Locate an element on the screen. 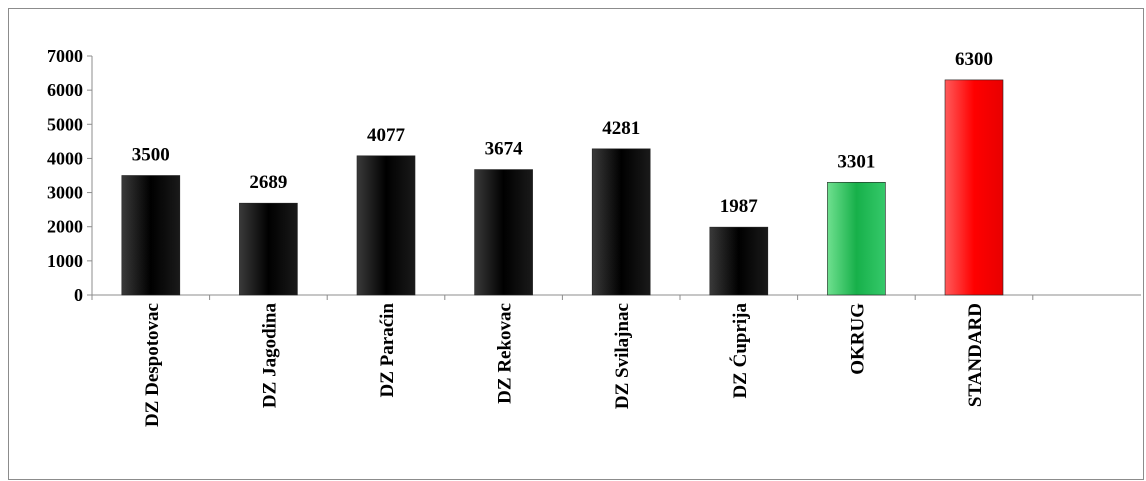  y-tick-label: 7000 is located at coordinates (65, 56).